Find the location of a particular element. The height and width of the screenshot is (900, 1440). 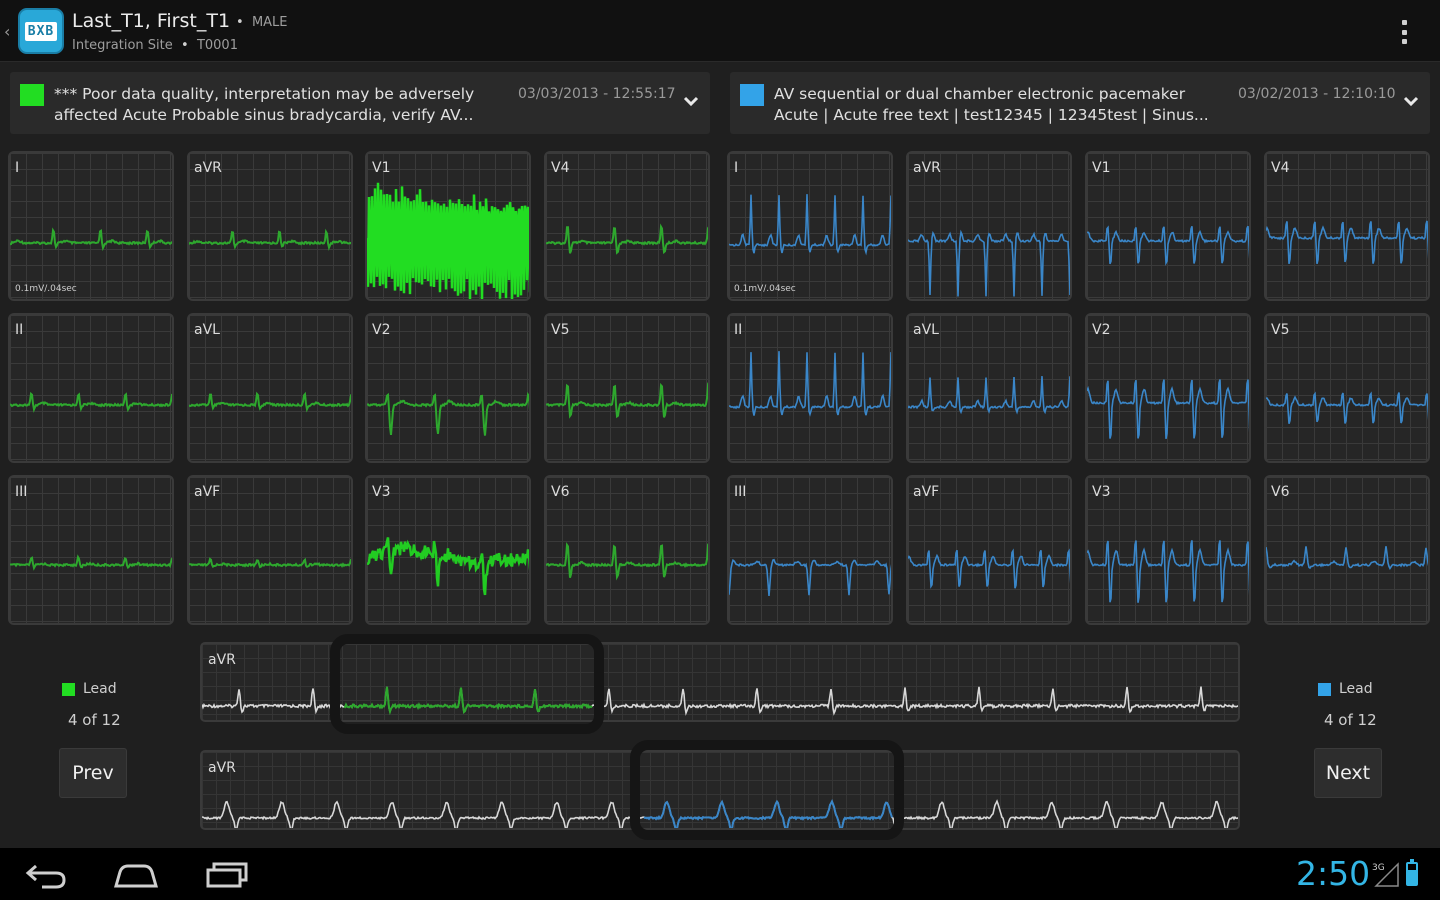

ecg-datetime: 03/03/2013 - 12:55:17 is located at coordinates (597, 94).